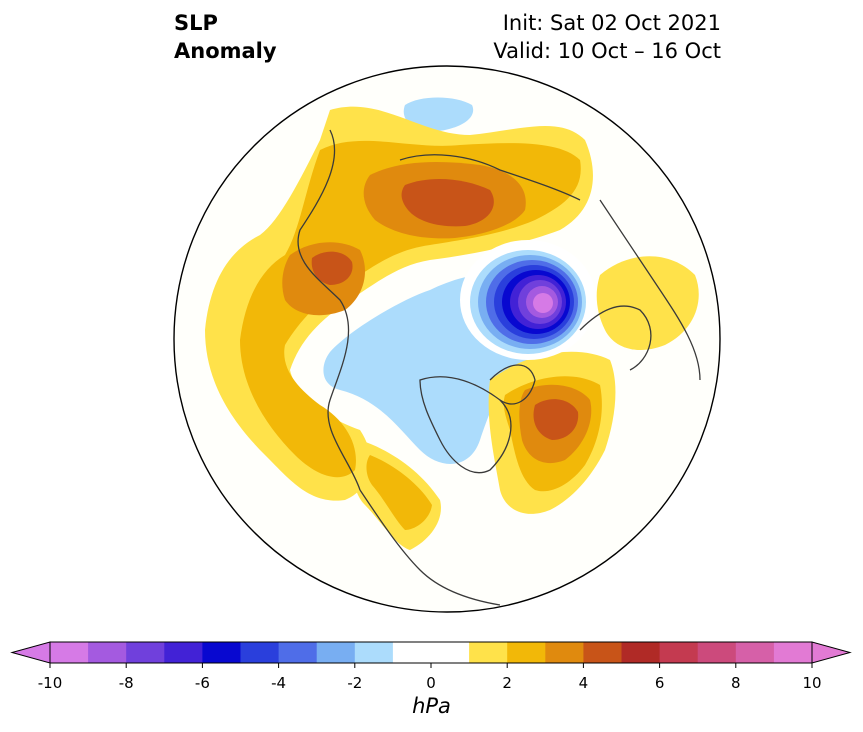  What do you see at coordinates (202, 683) in the screenshot?
I see `colorbar-tick-label: -6` at bounding box center [202, 683].